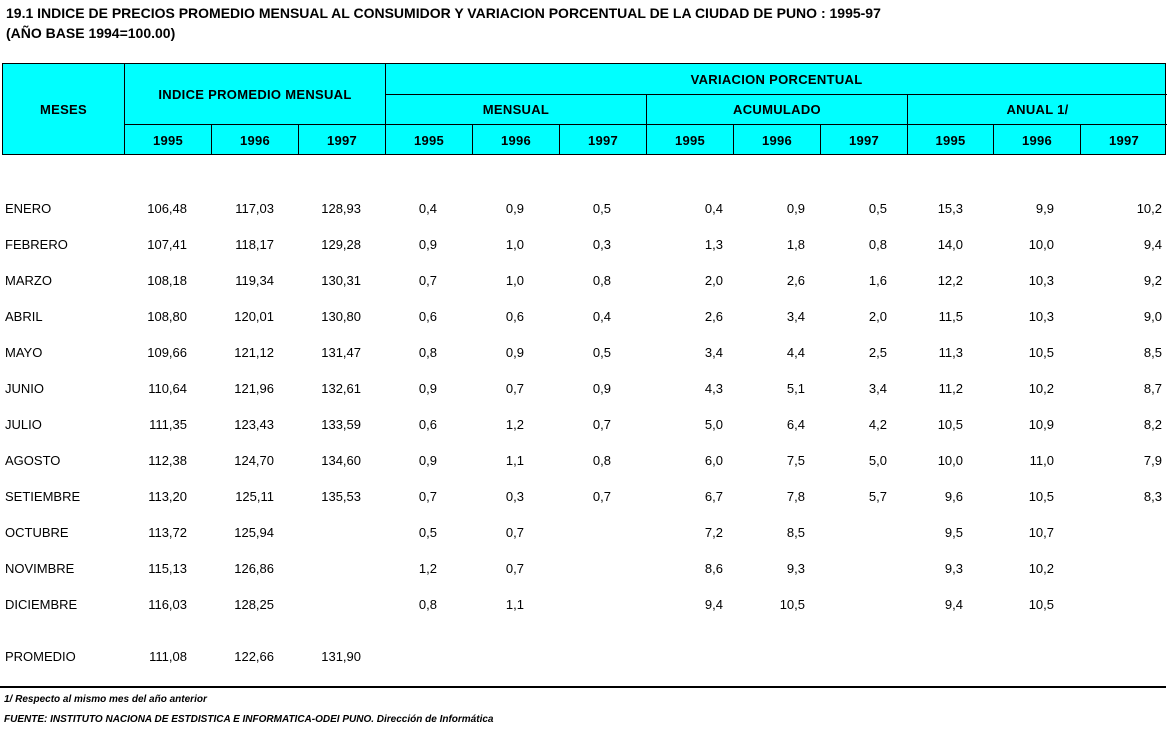 This screenshot has width=1168, height=731. I want to click on header-mensual: MENSUAL, so click(516, 110).